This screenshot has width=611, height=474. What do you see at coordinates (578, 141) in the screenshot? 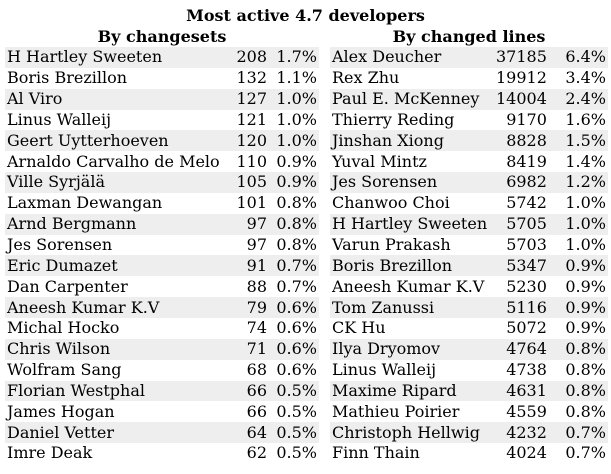
I see `developer-percent: 1.5%` at bounding box center [578, 141].